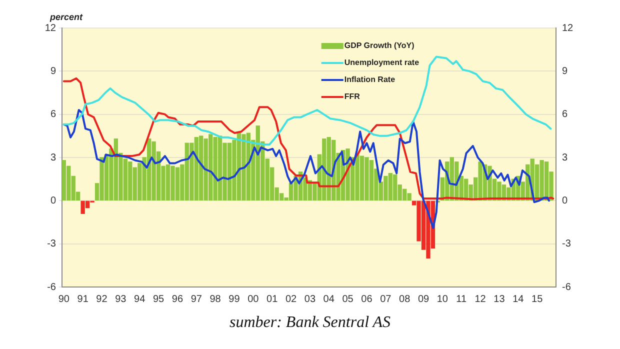 Image resolution: width=620 pixels, height=349 pixels. I want to click on x-tick-label: 94, so click(140, 299).